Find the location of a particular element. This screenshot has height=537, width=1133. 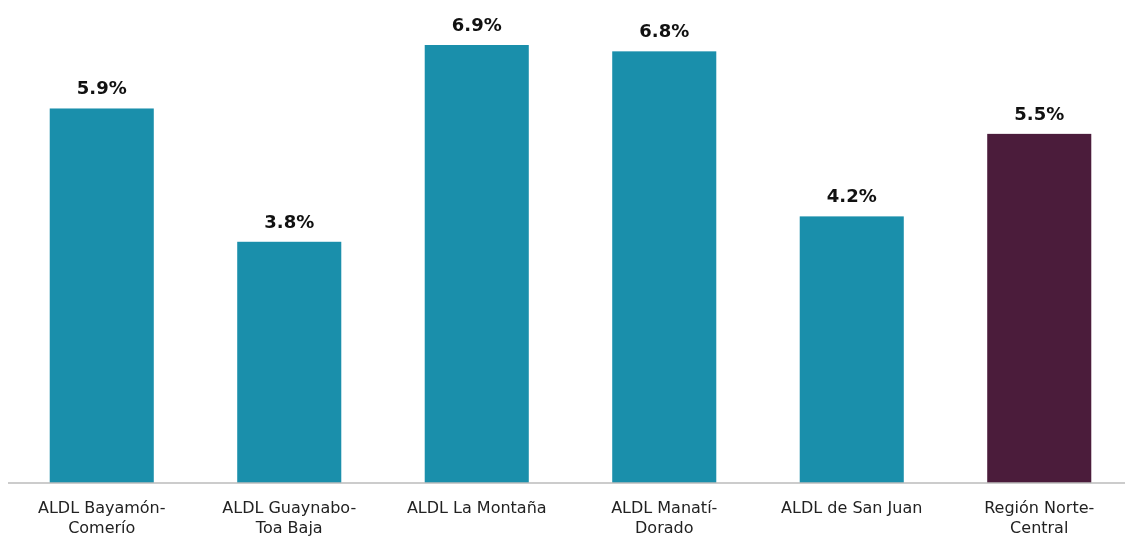

x-tick-label: ALDL de San Juan is located at coordinates (852, 507).